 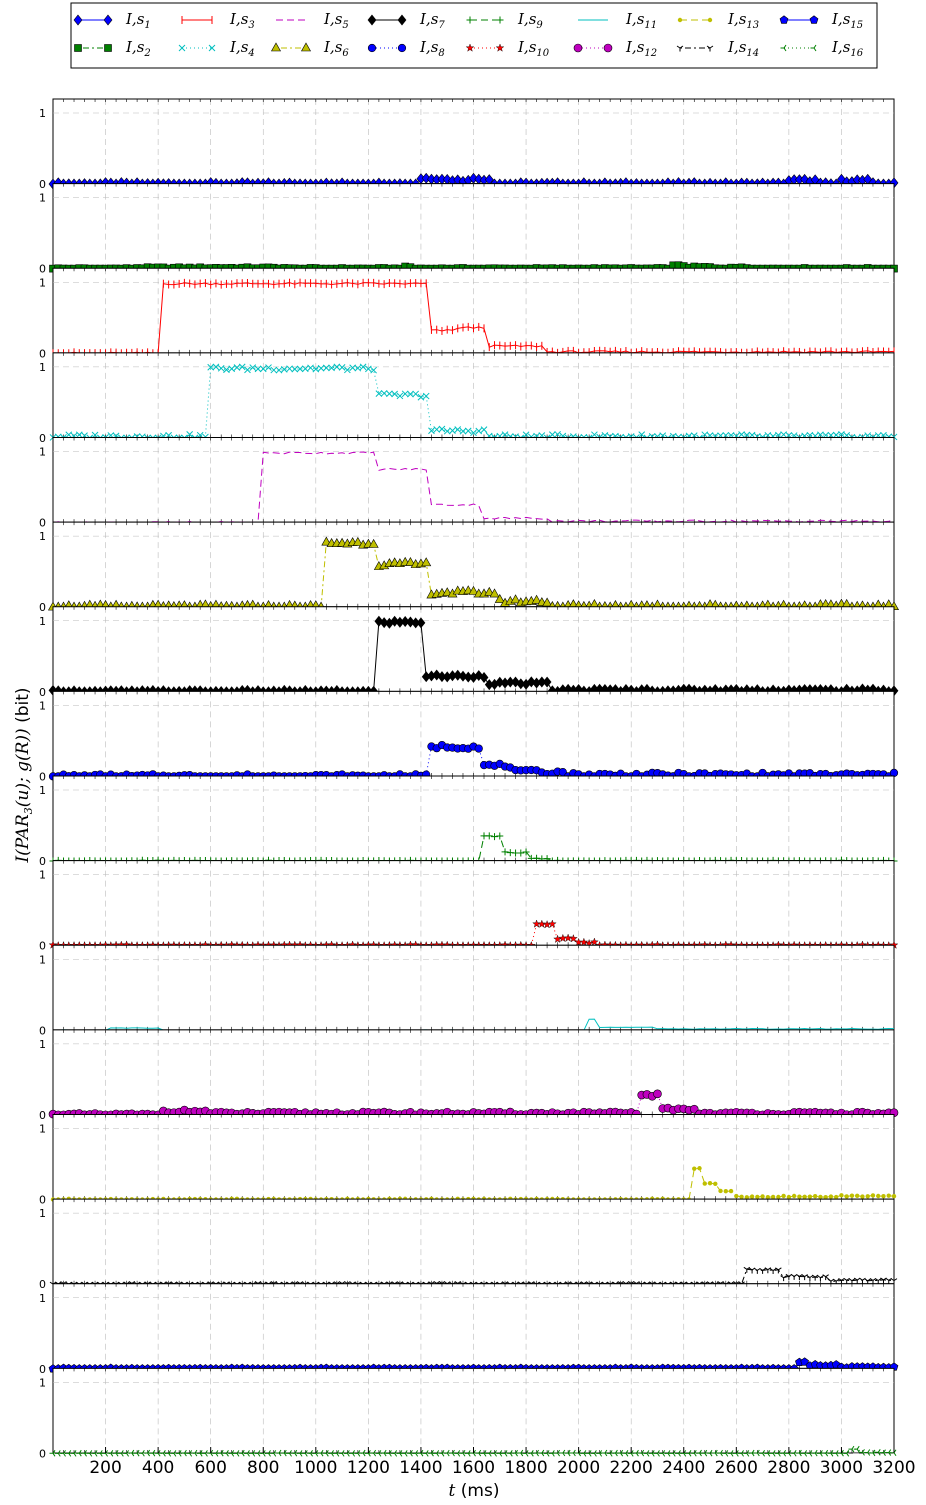 What do you see at coordinates (345, 53) in the screenshot?
I see `legend-label-sub: 6` at bounding box center [345, 53].